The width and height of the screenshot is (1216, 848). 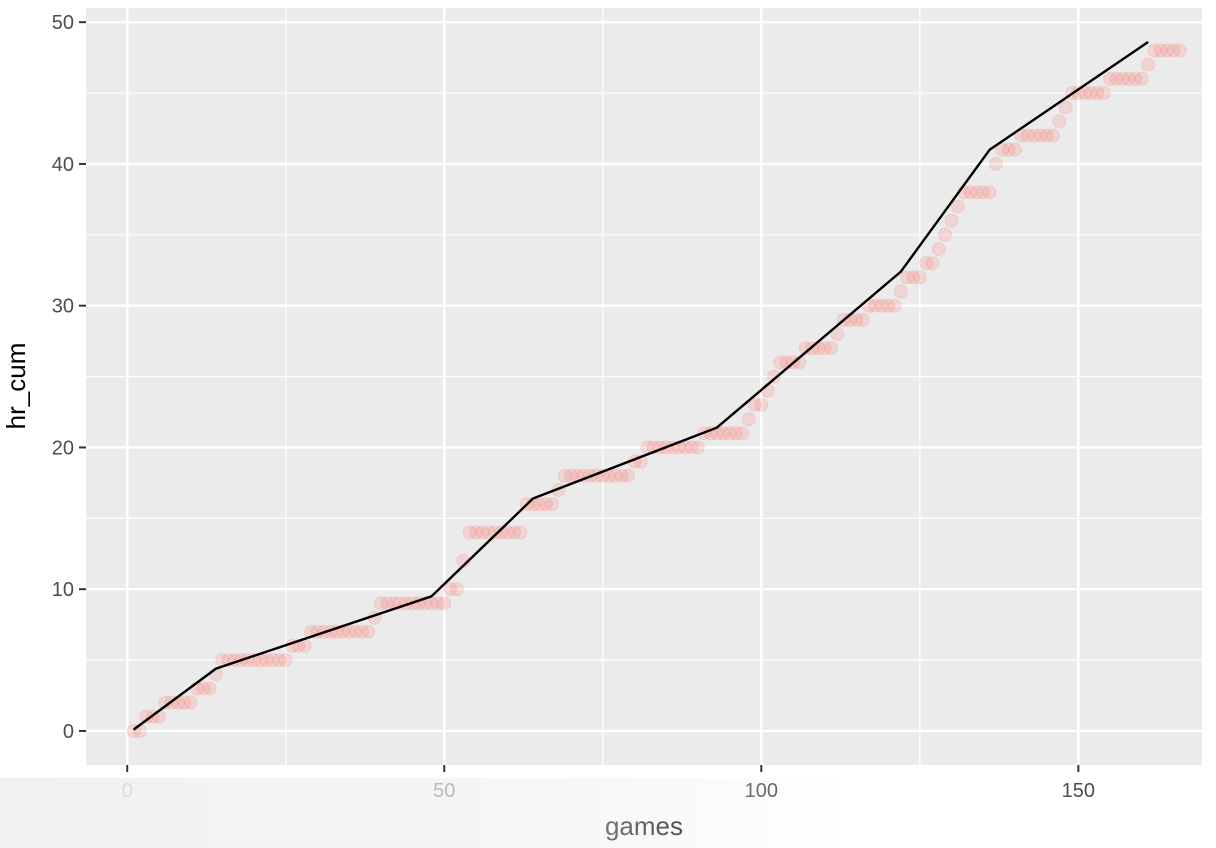 I want to click on x-tick-label: 150, so click(x=1078, y=791).